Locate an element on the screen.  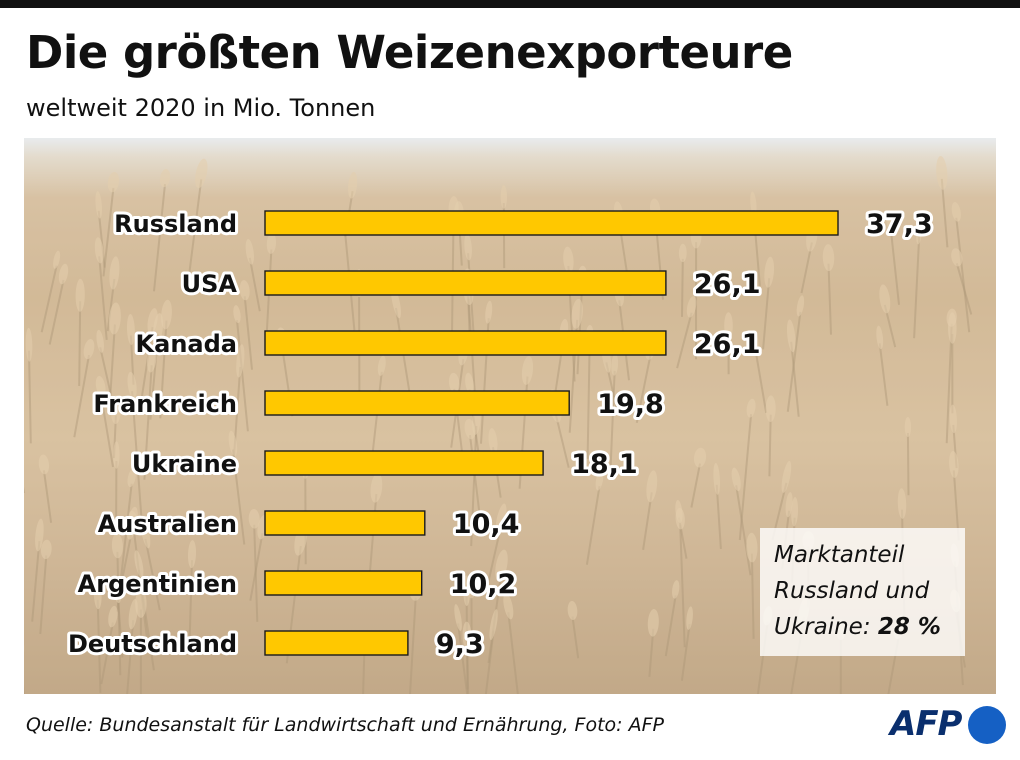
chart-subtitle: weltweit 2020 in Mio. Tonnen is located at coordinates (201, 108).